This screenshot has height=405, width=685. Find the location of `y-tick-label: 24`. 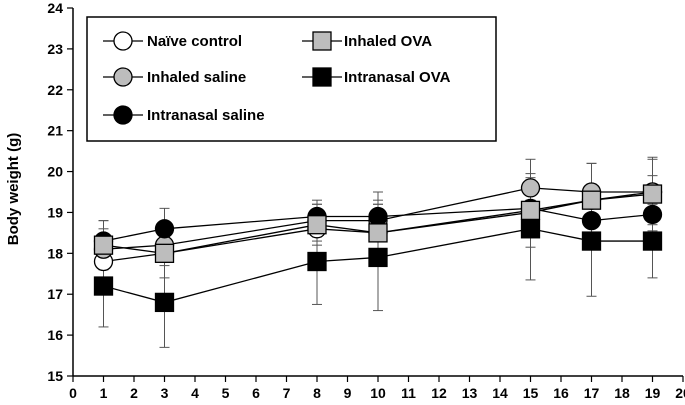

y-tick-label: 24 is located at coordinates (55, 8).